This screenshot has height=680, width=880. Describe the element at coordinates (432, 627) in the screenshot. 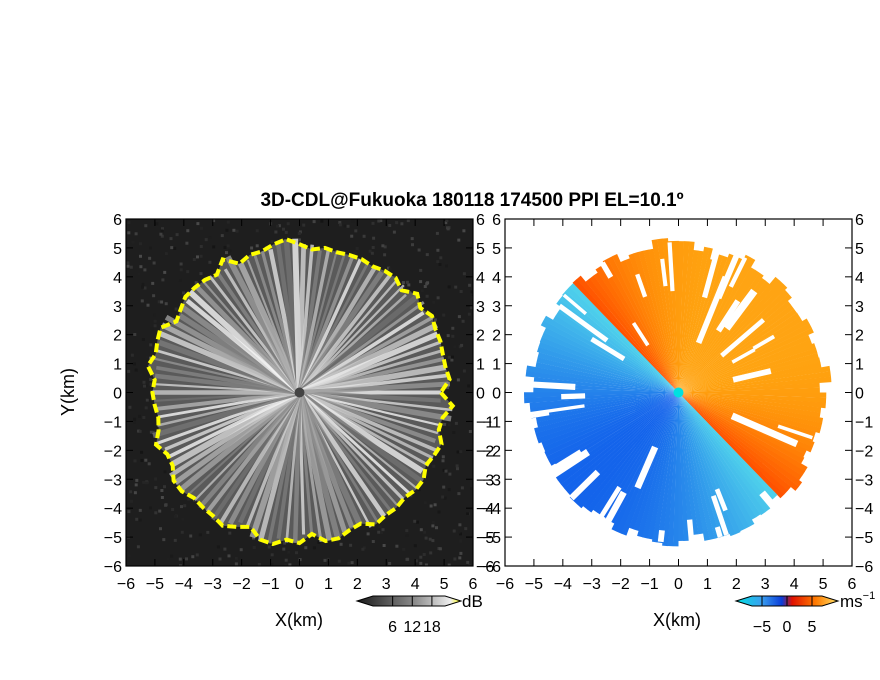

I see `colorbar-tick-label: 18` at that location.